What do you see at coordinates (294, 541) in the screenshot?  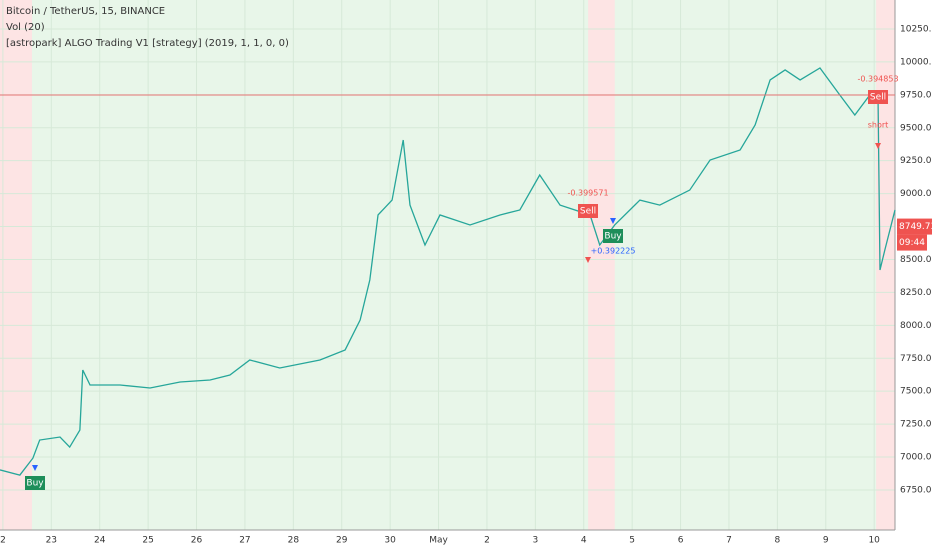 I see `x-tick-label: 28` at bounding box center [294, 541].